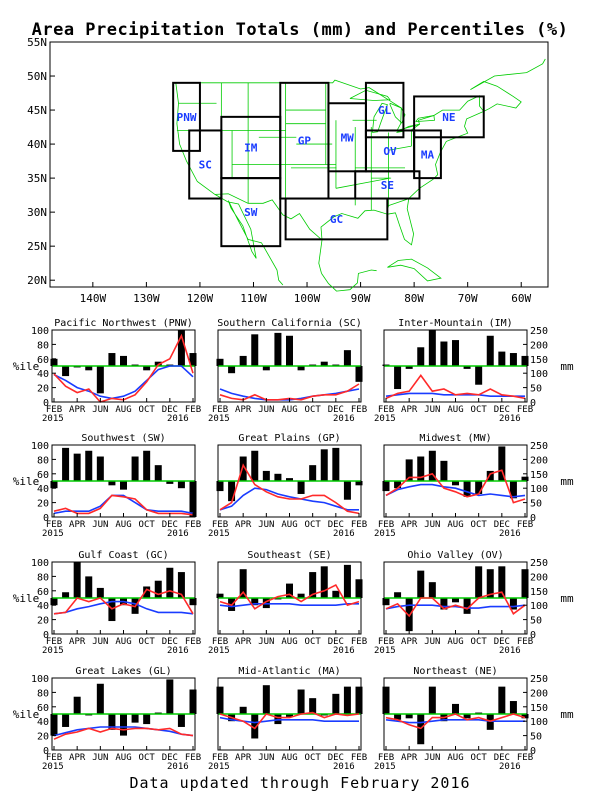 Image resolution: width=600 pixels, height=800 pixels. What do you see at coordinates (43, 737) in the screenshot?
I see `left-tick-label: 20` at bounding box center [43, 737].